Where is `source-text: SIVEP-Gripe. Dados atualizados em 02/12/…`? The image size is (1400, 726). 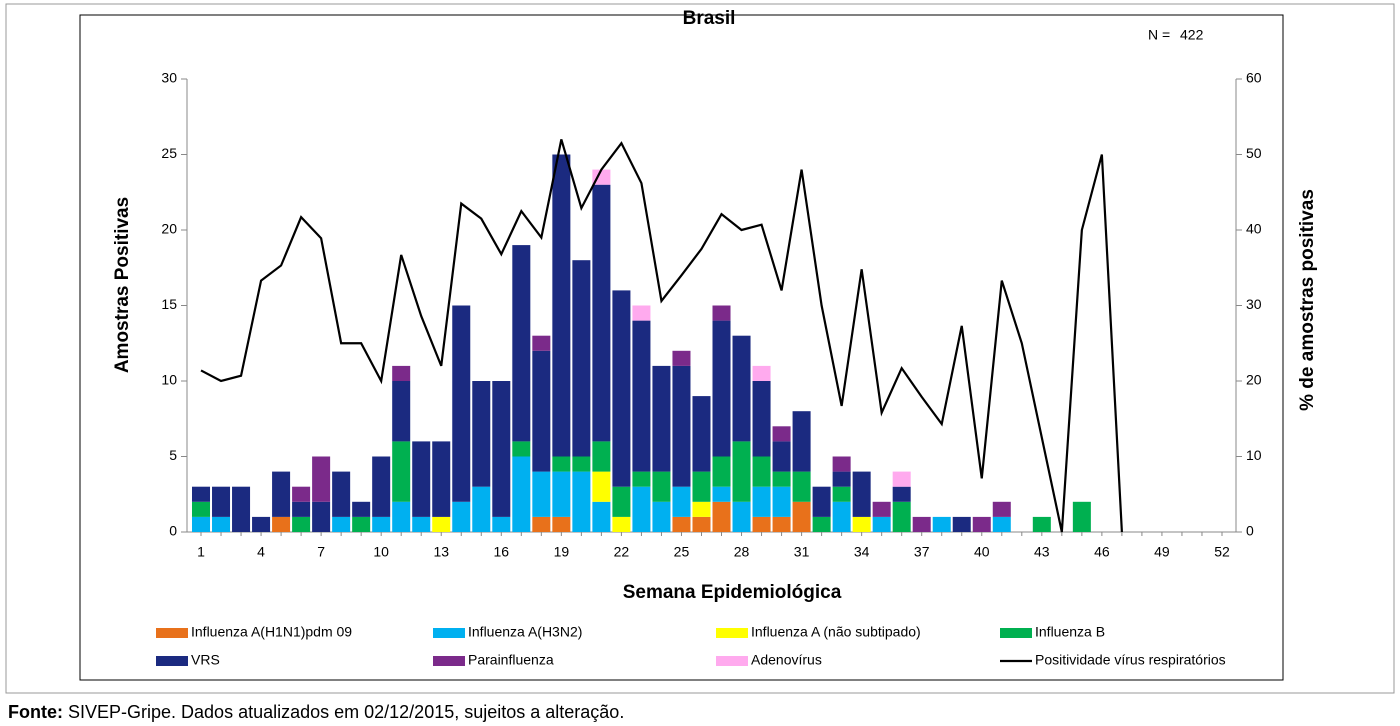 source-text: SIVEP-Gripe. Dados atualizados em 02/12/… is located at coordinates (346, 712).